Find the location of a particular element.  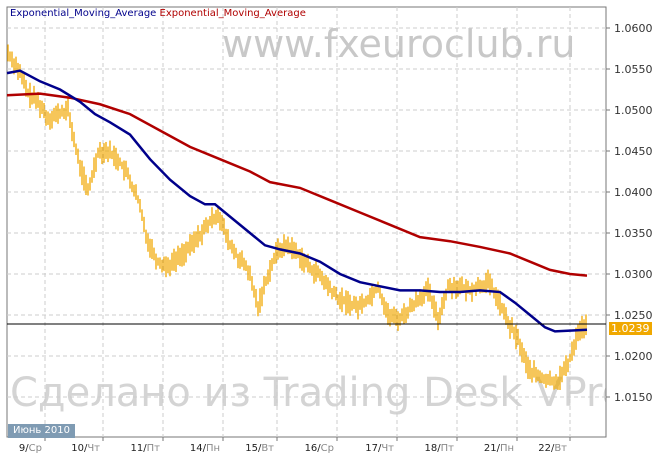

month-label: Июнь 2010 is located at coordinates (41, 431).